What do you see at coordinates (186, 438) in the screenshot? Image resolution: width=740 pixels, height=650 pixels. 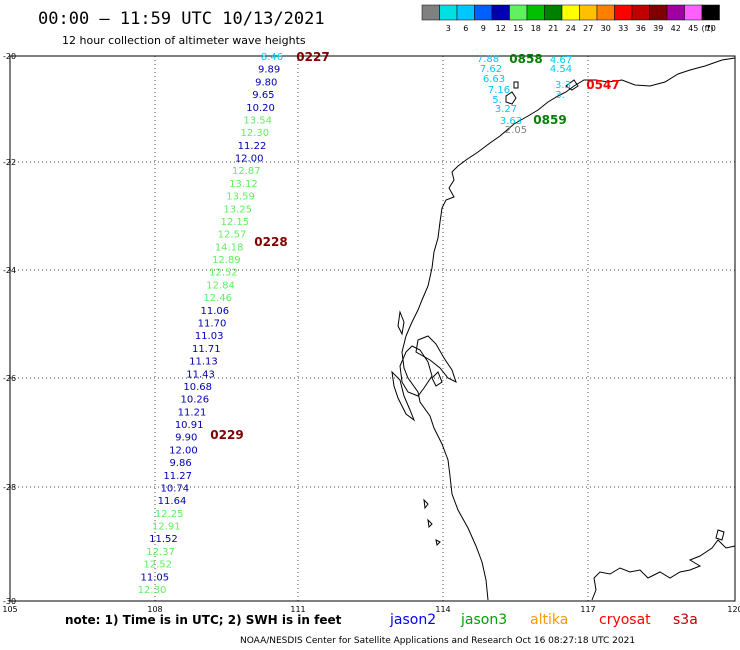 I see `wave-height-label: 9.90` at bounding box center [186, 438].